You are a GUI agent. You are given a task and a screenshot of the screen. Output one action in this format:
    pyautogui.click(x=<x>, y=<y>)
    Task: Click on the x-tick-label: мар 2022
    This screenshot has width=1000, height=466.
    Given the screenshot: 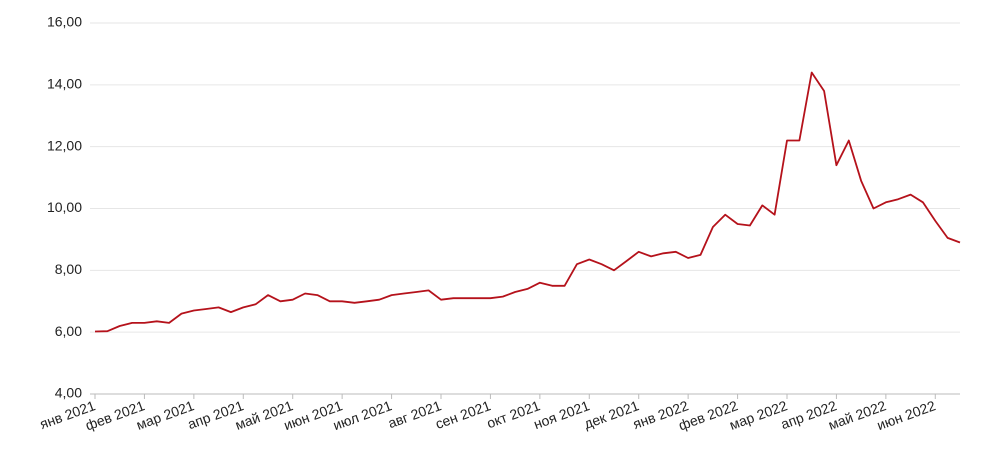 What is the action you would take?
    pyautogui.click(x=758, y=415)
    